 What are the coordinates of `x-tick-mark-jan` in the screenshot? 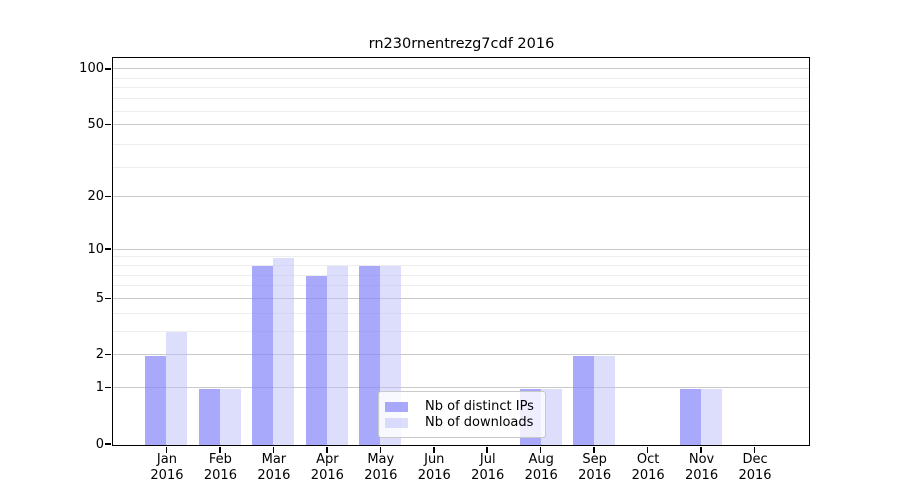 It's located at (166, 450).